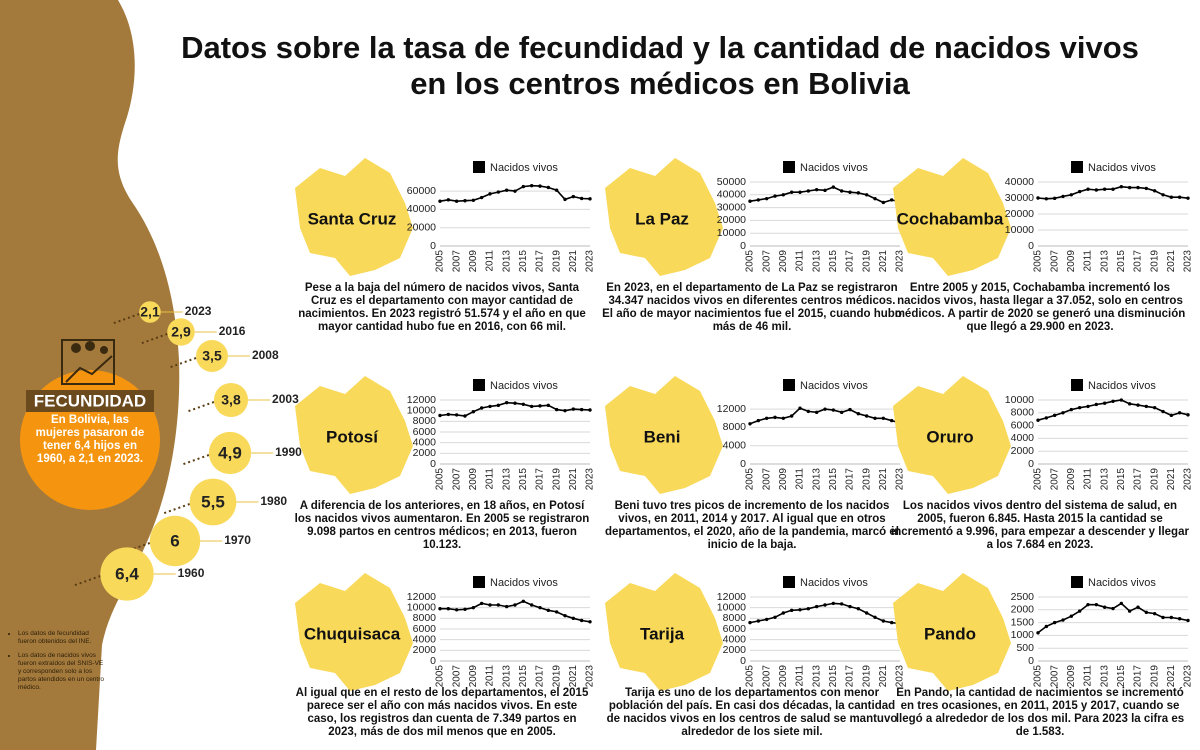 The image size is (1200, 750). Describe the element at coordinates (743, 661) in the screenshot. I see `y-tick-label: 0` at that location.